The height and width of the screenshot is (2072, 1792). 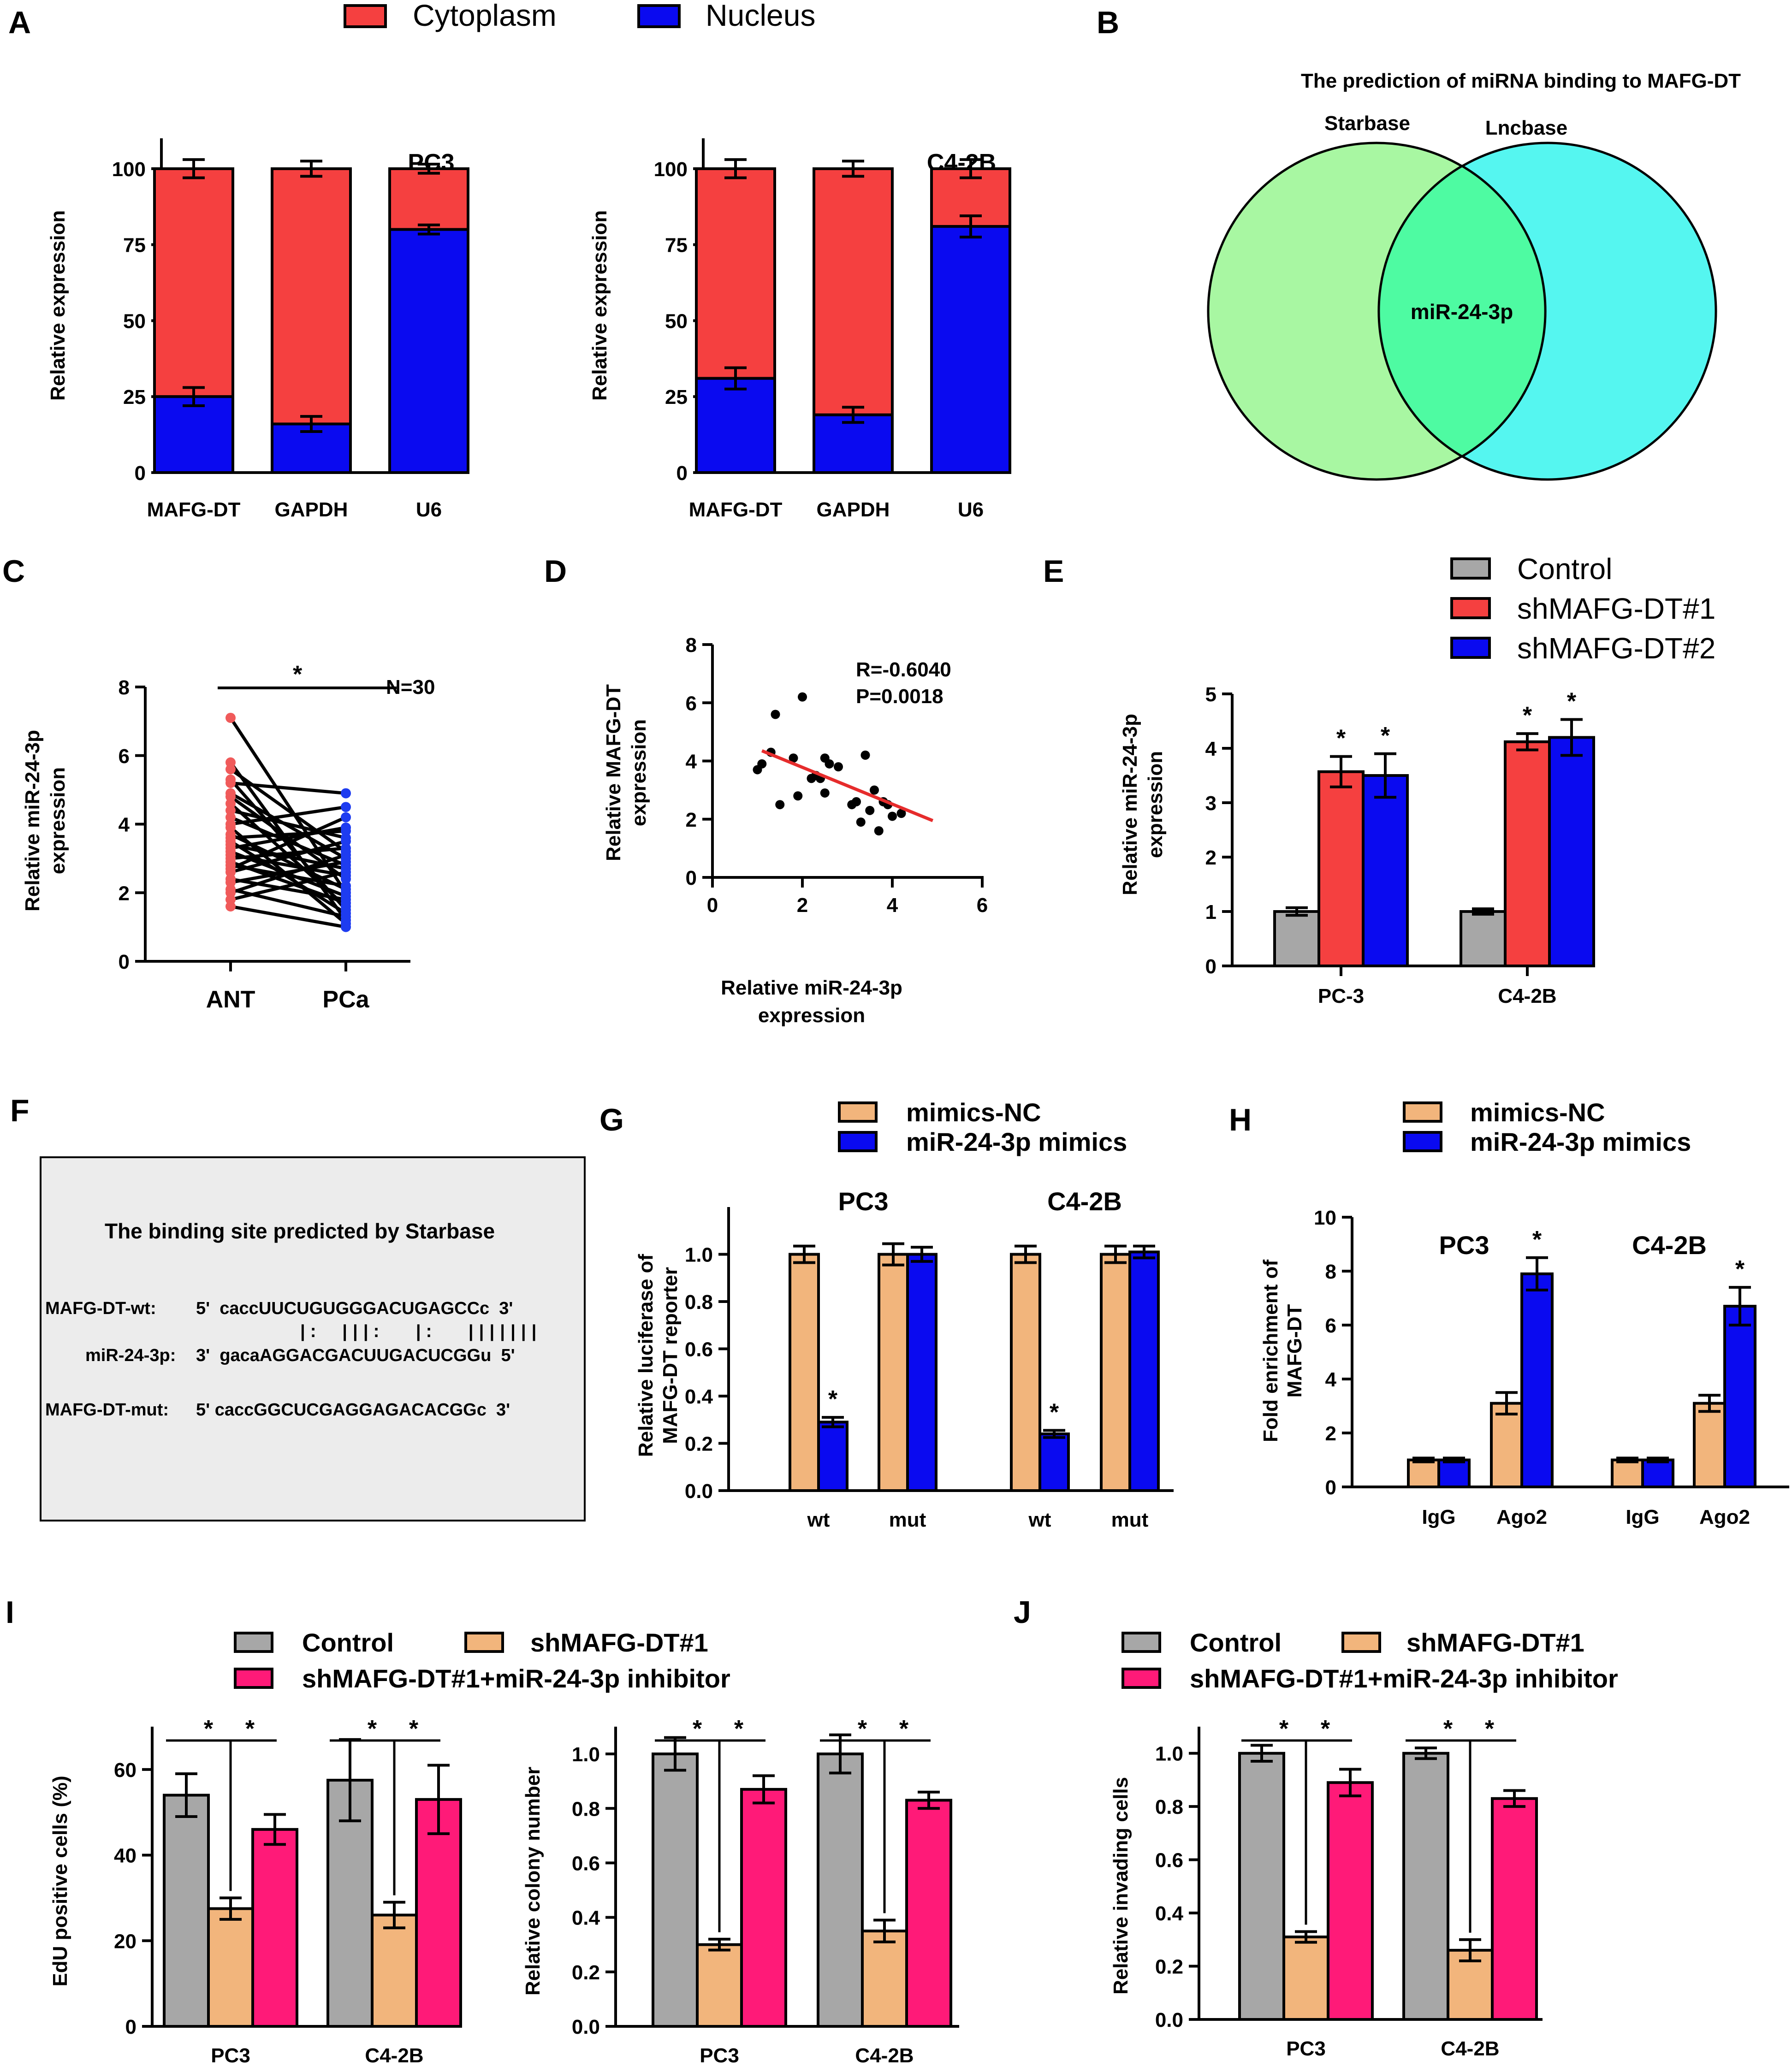 I want to click on chart-d-x-tick-label: 4, so click(x=892, y=905).